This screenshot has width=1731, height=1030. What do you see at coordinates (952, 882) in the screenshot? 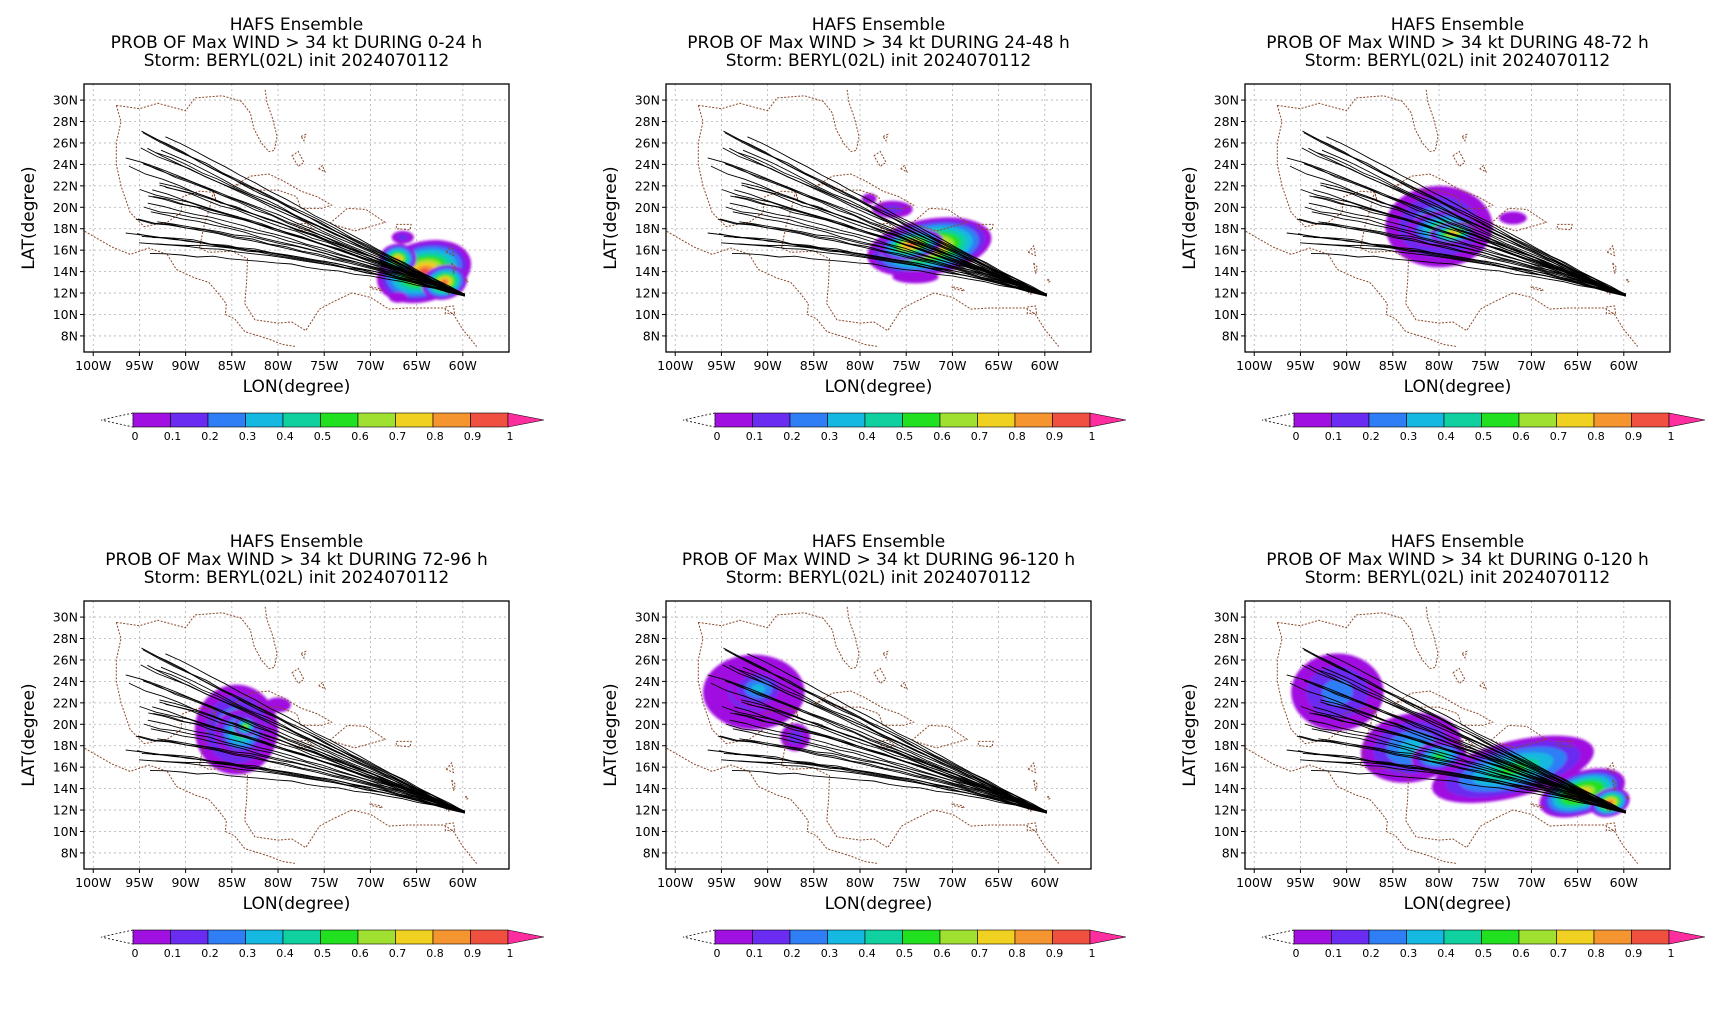
I see `lon-tick-label: 70W` at bounding box center [952, 882].